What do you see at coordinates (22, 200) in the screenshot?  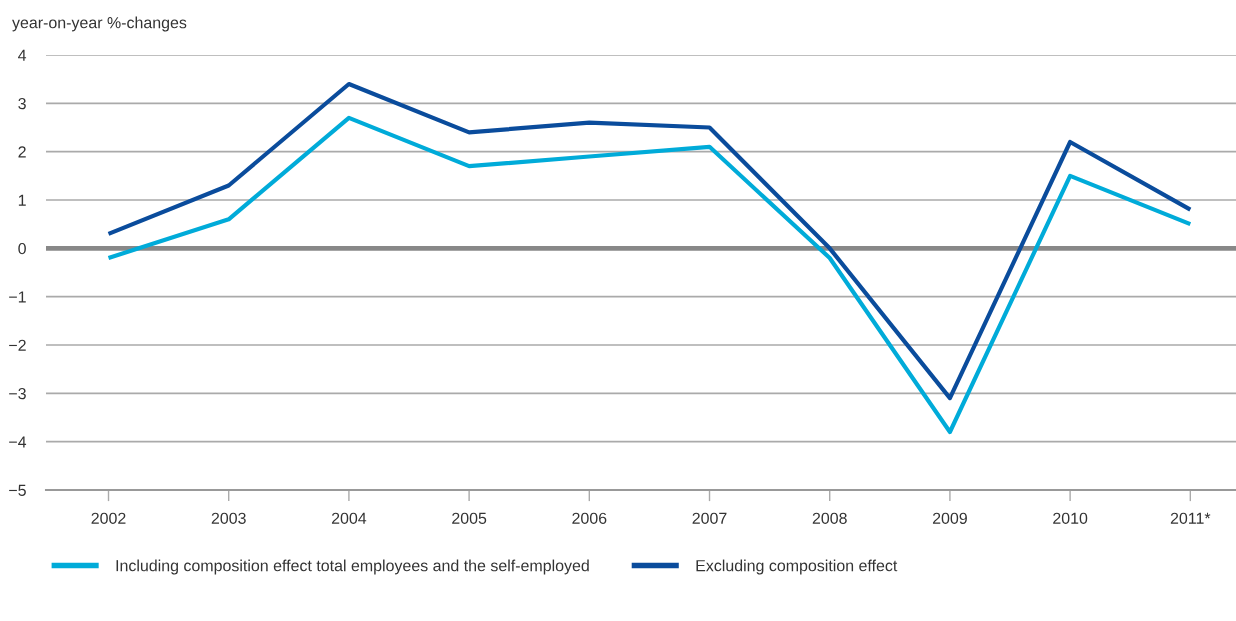 I see `y-tick-label: 1` at bounding box center [22, 200].